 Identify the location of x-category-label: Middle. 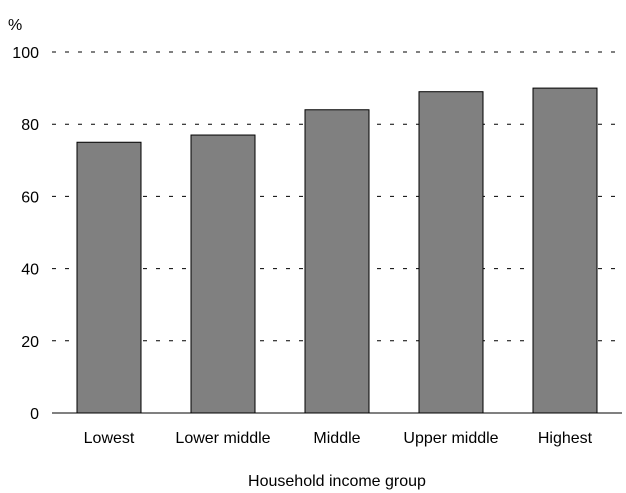
(336, 438).